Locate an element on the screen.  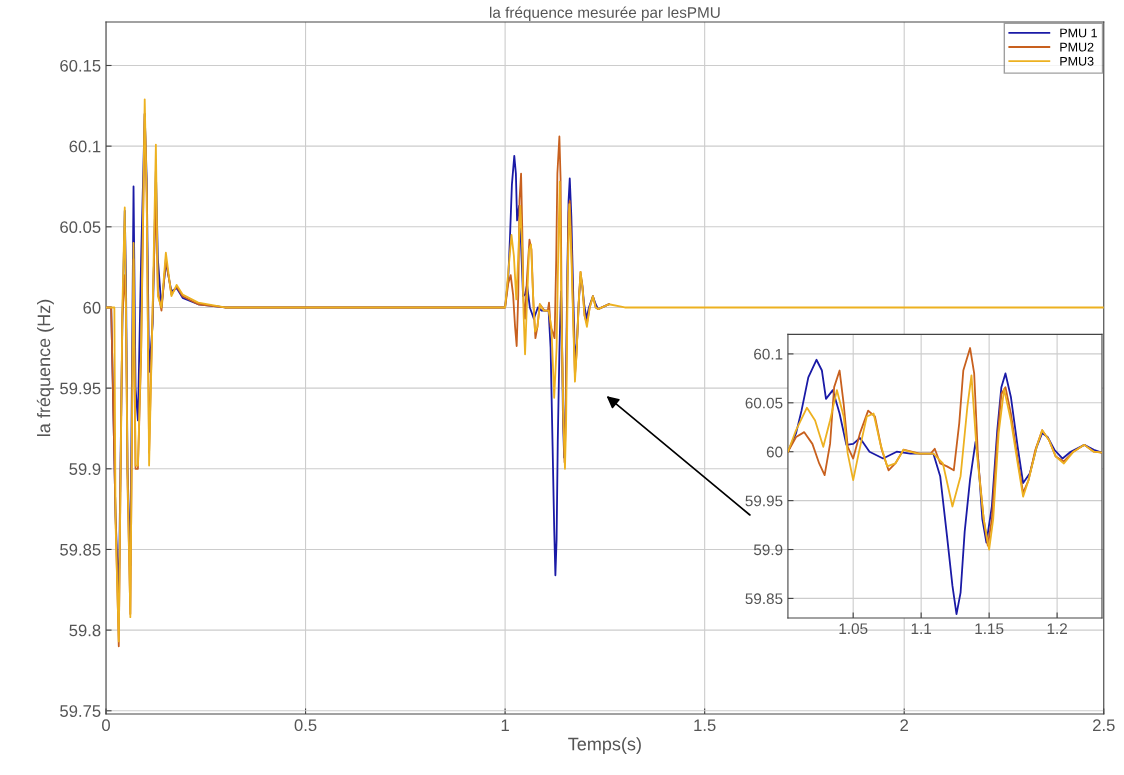
x-tick-label: 2 is located at coordinates (904, 725).